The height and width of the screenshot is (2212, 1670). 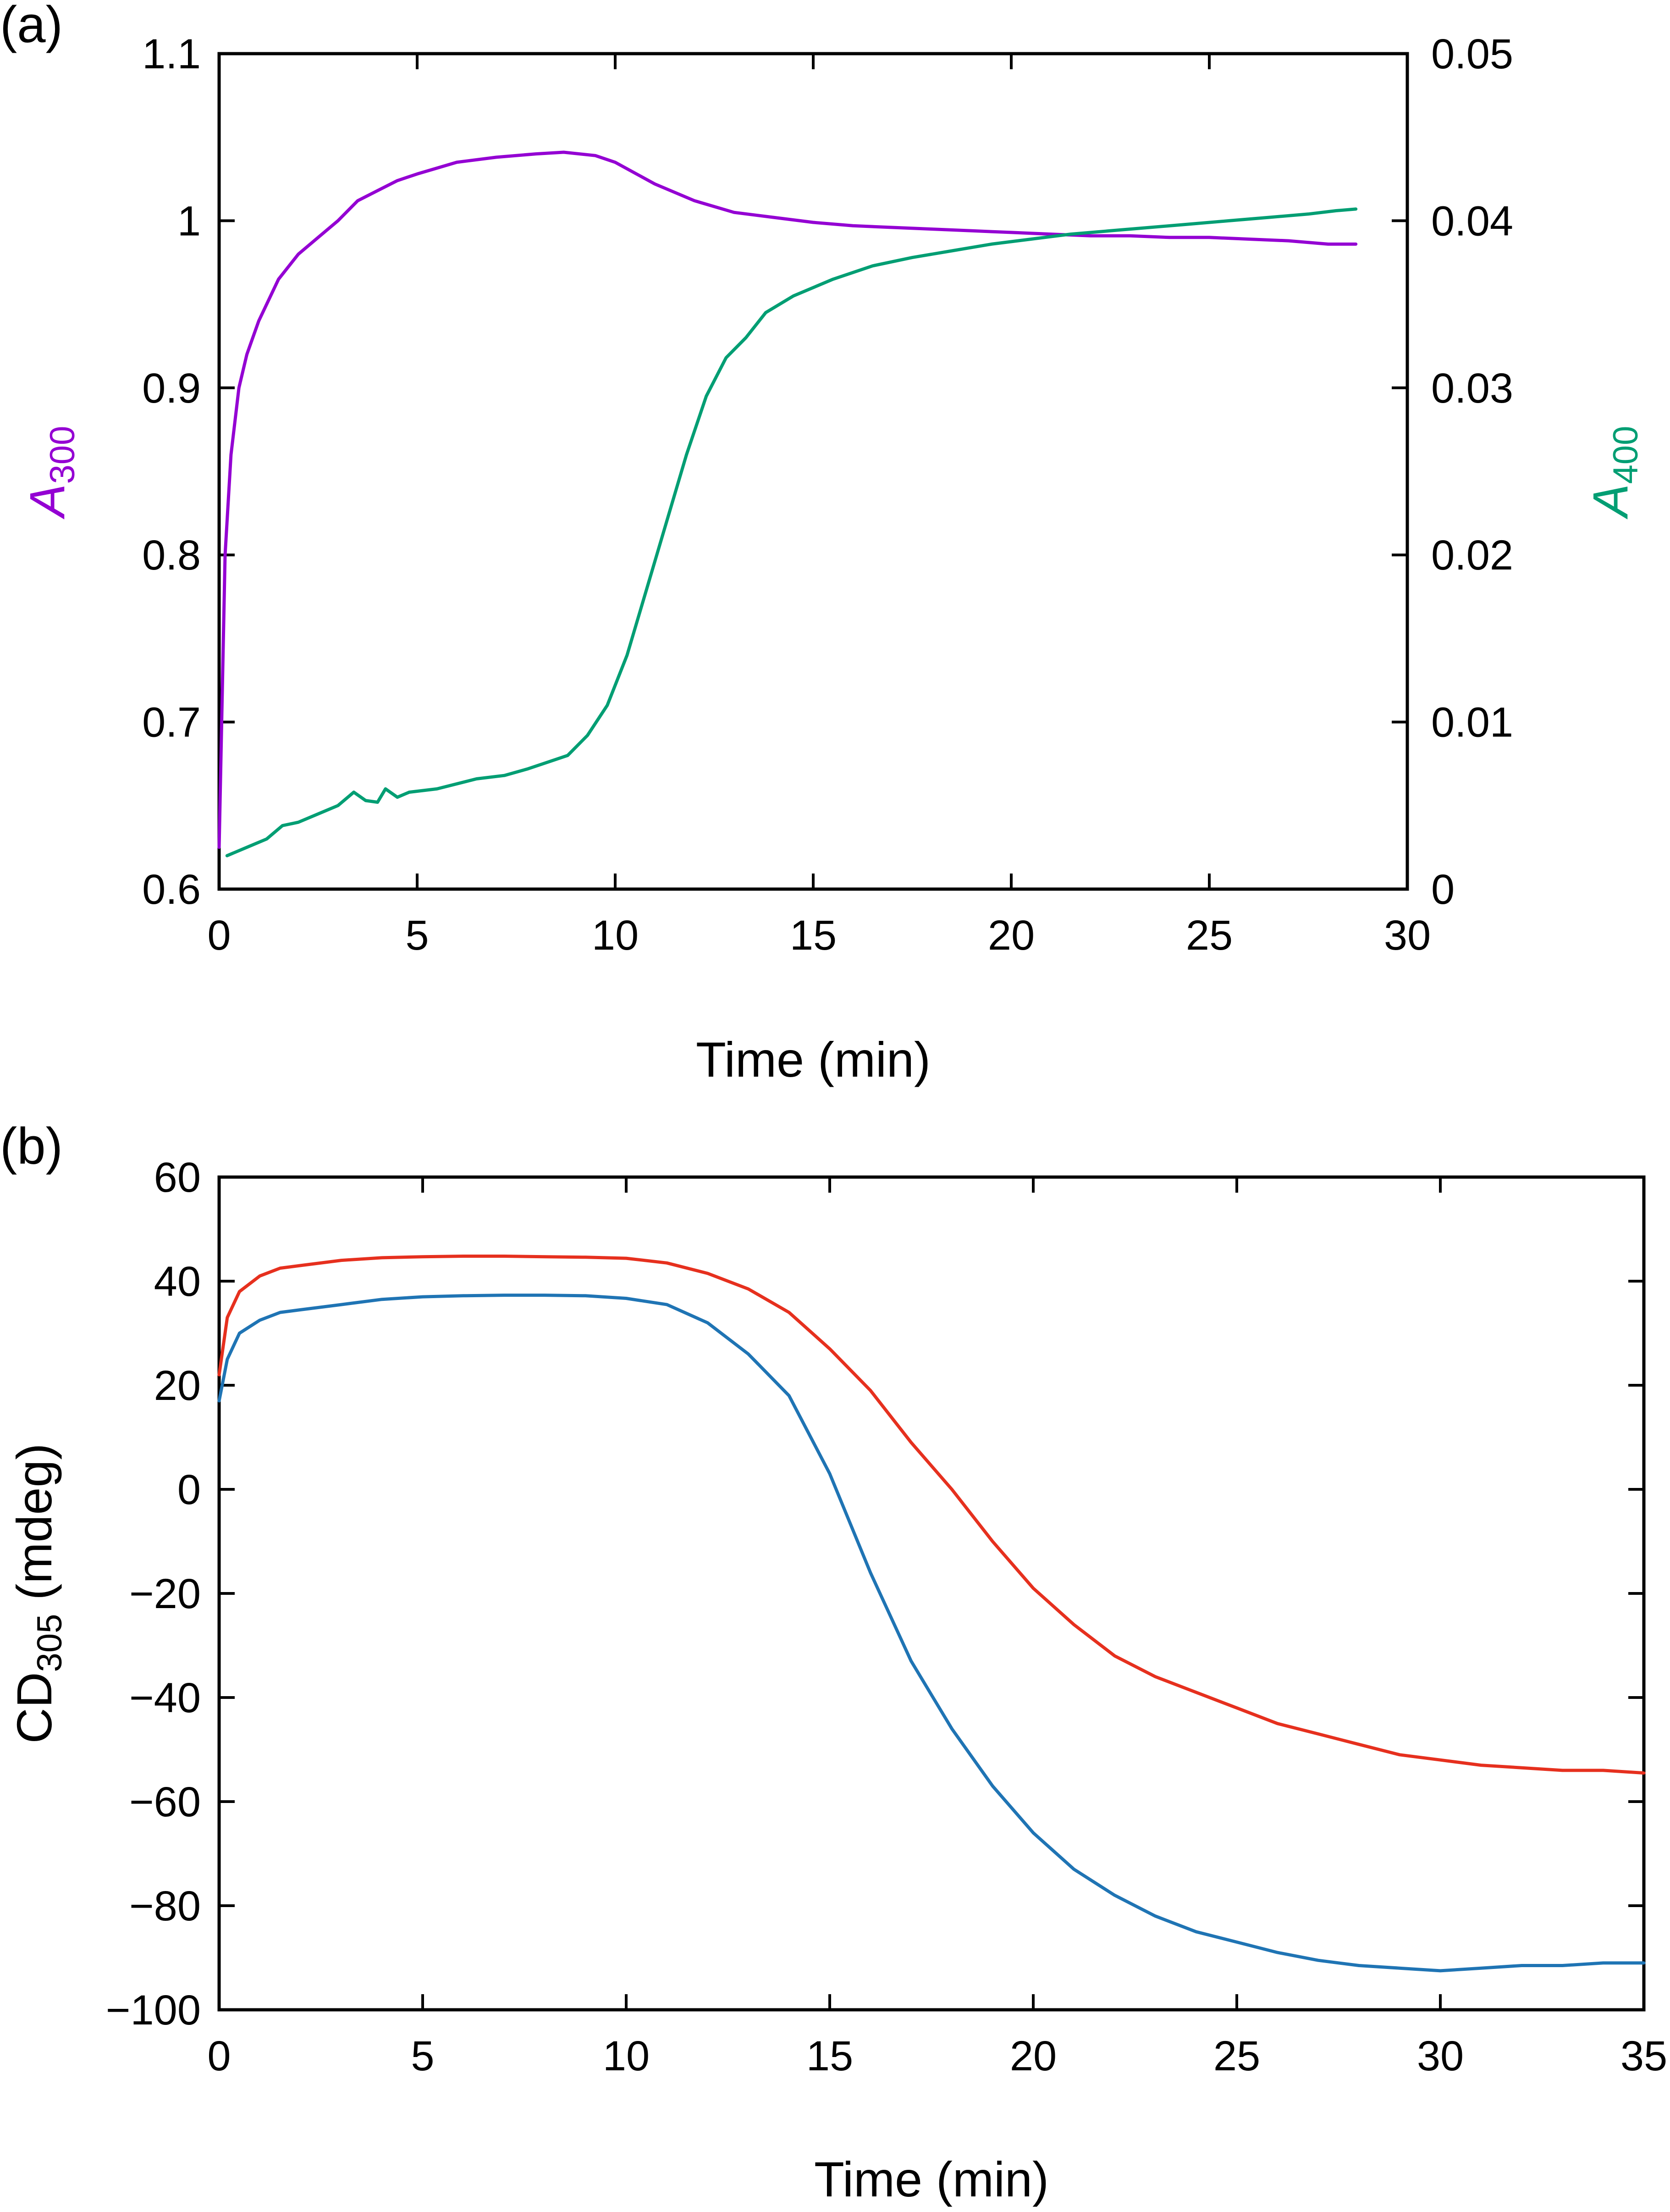 I want to click on panel-b-x-tick-label: 10, so click(x=626, y=2056).